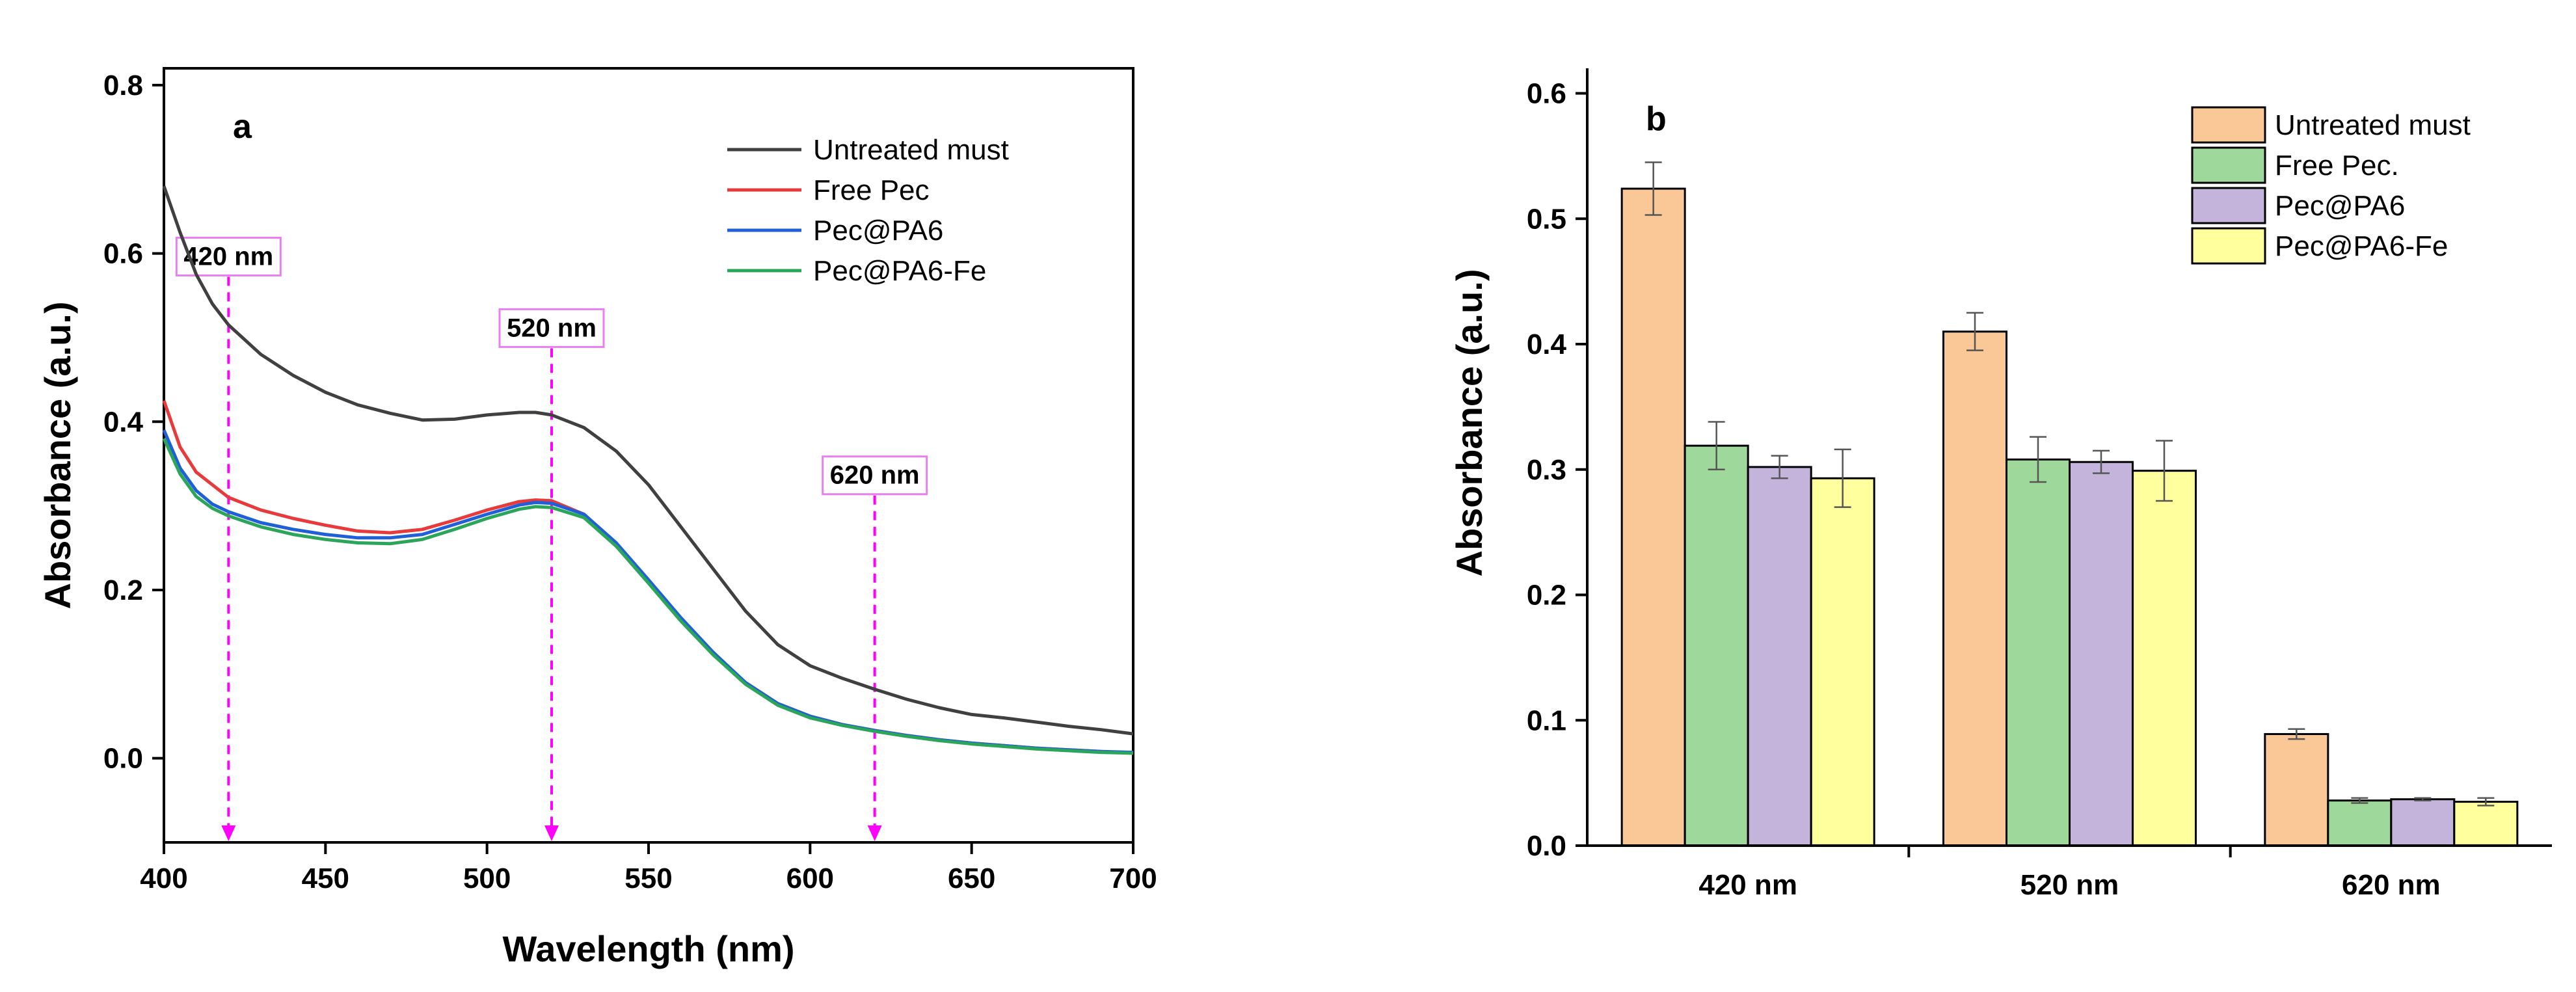  I want to click on panel-a-x-tick-label: 650, so click(971, 878).